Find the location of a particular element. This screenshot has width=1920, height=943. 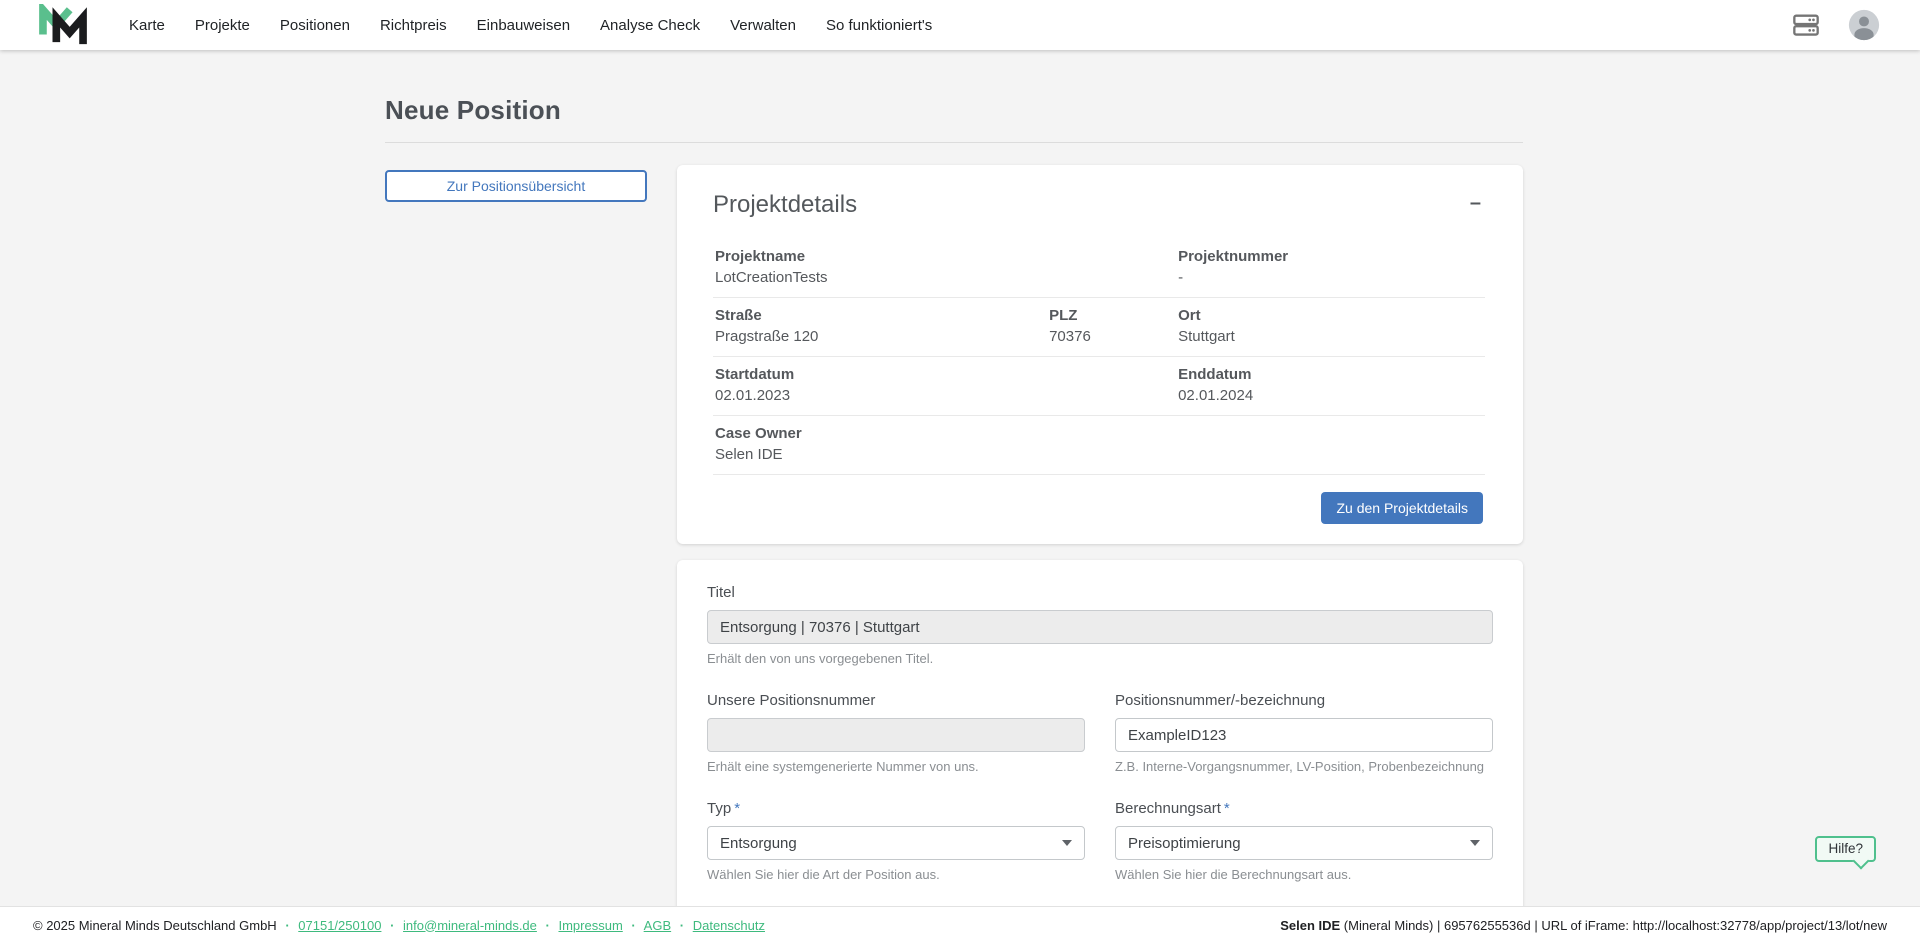

berechnungsart-required-asterisk: * is located at coordinates (1226, 808).